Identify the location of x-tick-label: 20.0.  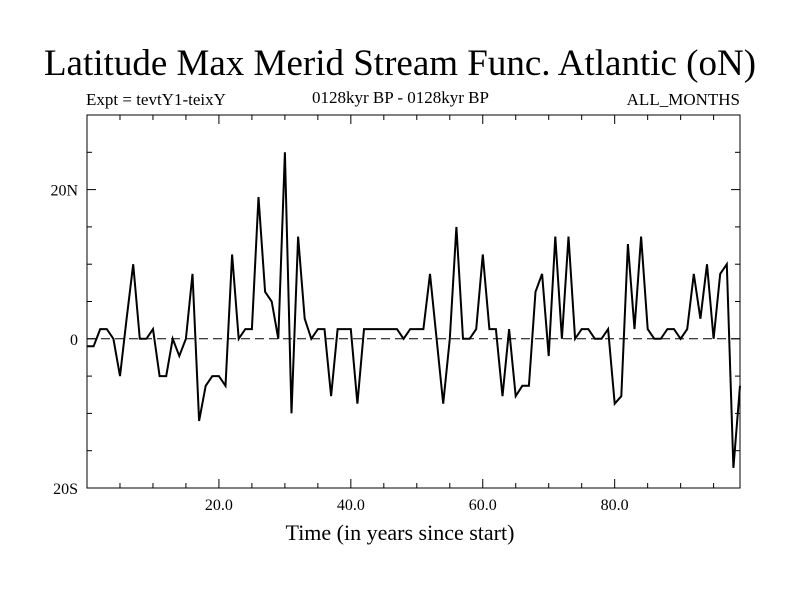
(219, 505).